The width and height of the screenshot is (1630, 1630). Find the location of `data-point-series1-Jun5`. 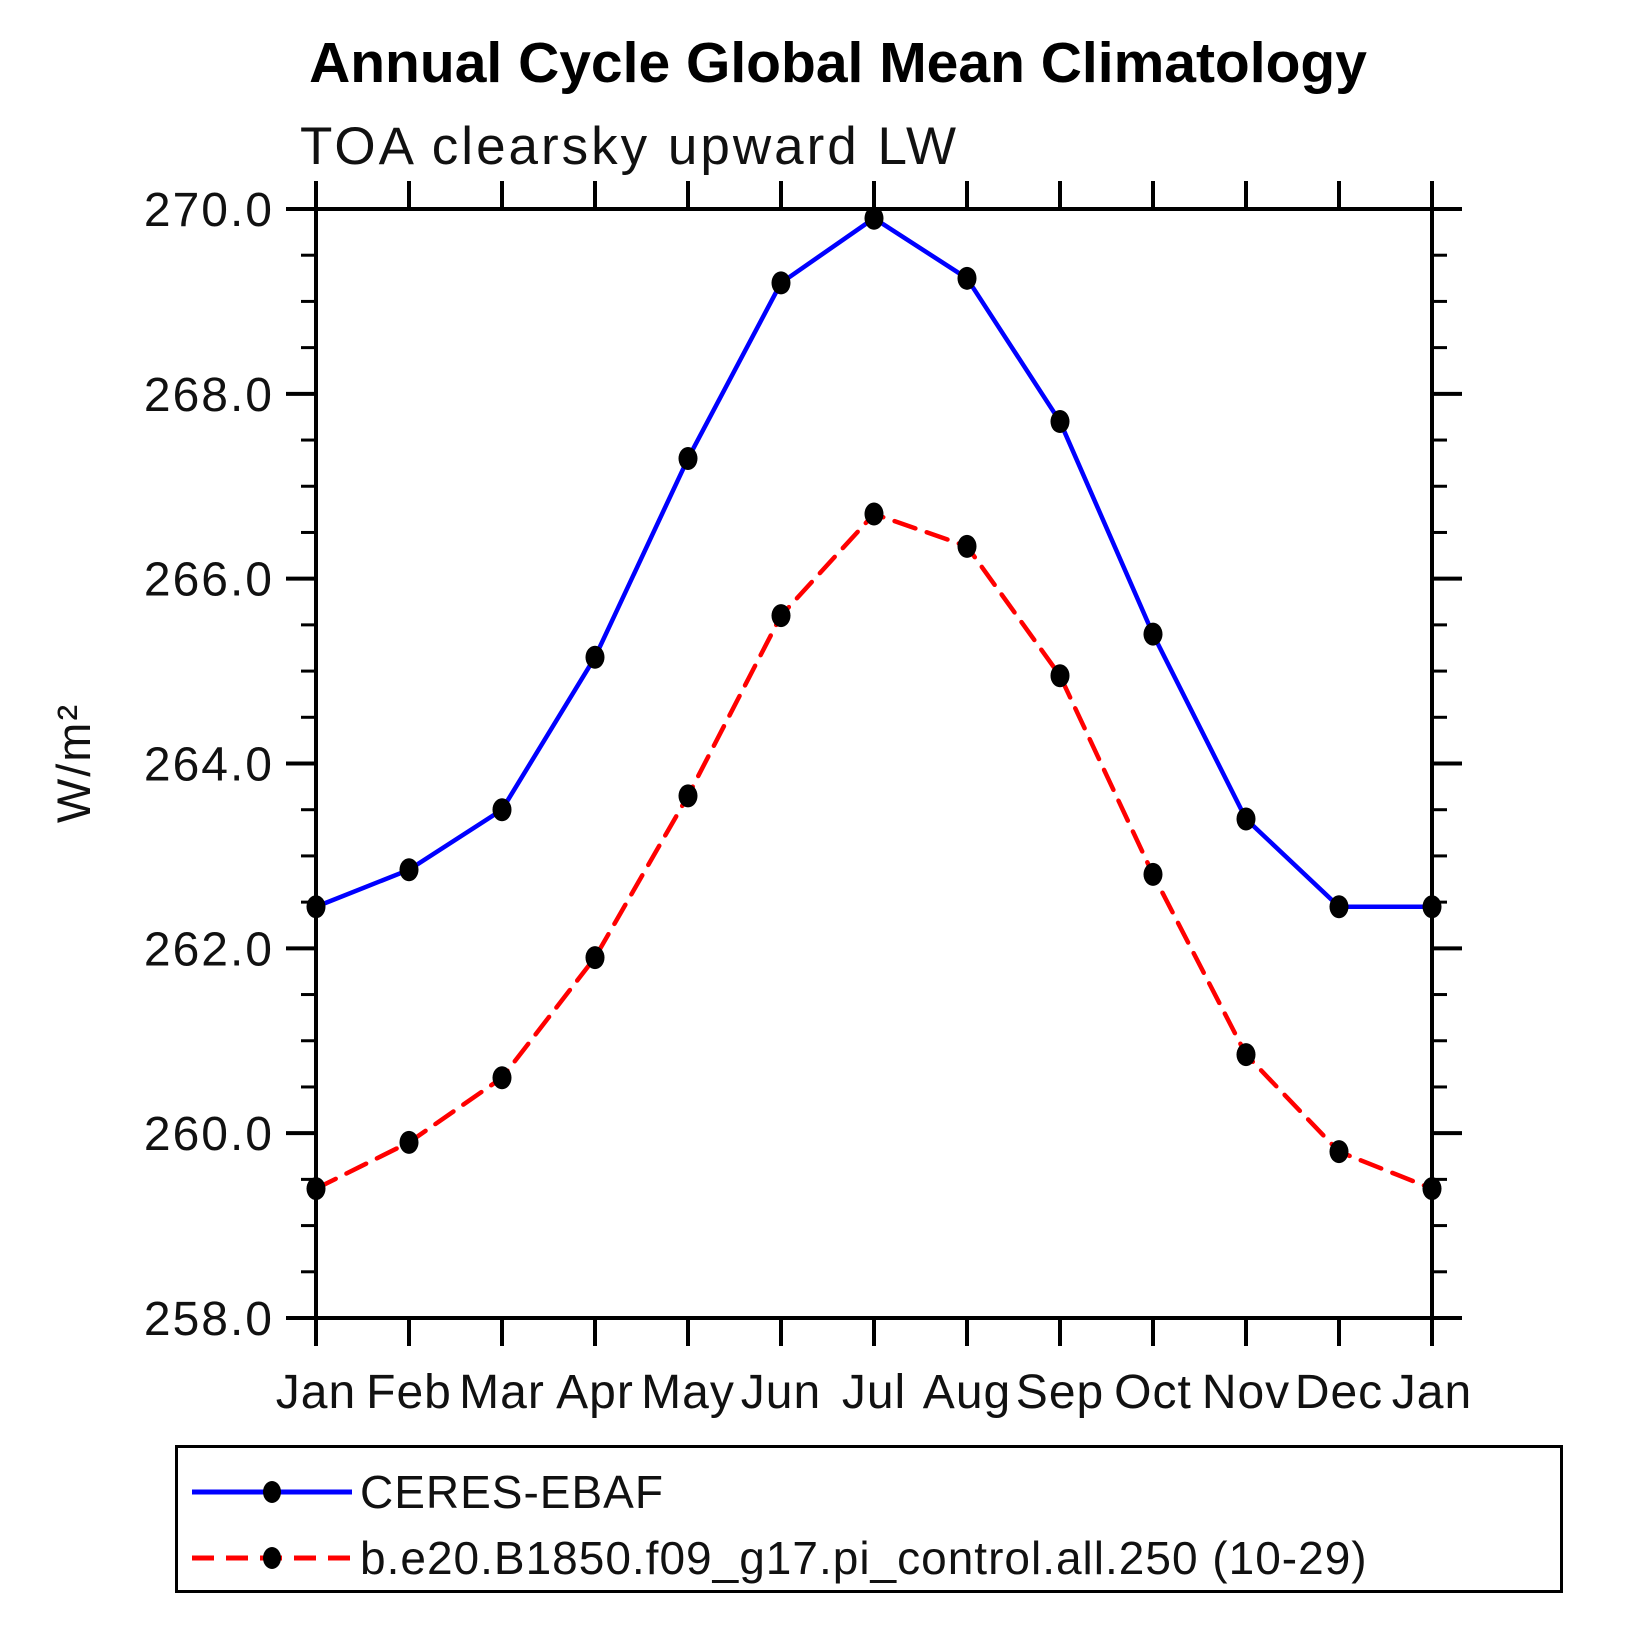

data-point-series1-Jun5 is located at coordinates (781, 616).